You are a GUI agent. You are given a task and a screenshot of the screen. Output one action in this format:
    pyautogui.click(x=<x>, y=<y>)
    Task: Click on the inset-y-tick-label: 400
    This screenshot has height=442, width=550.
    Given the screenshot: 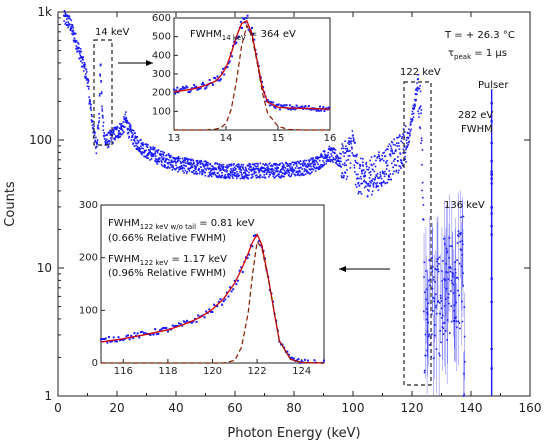 What is the action you would take?
    pyautogui.click(x=161, y=55)
    